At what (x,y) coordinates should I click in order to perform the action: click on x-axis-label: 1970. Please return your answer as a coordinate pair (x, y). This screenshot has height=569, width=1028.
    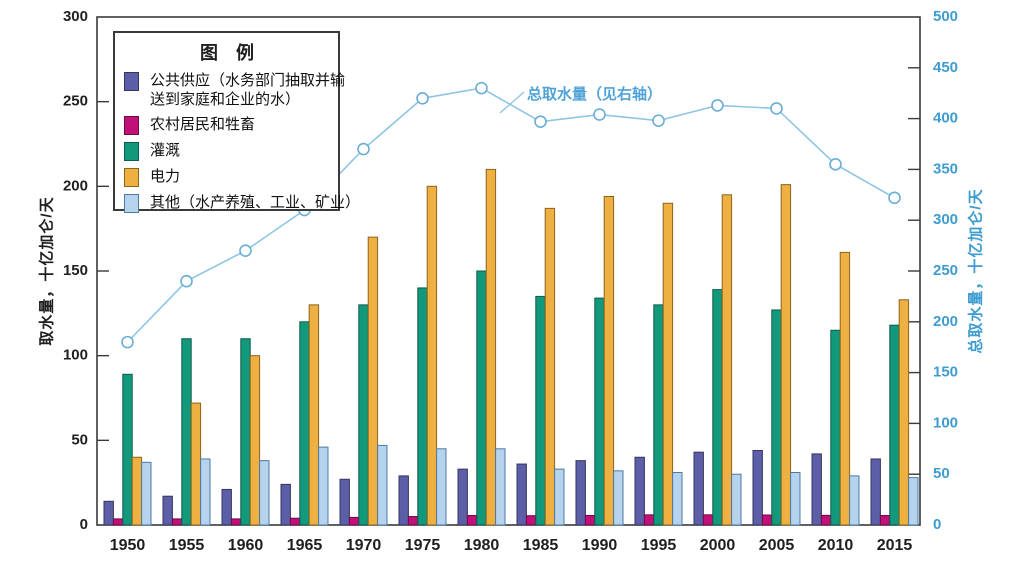
    Looking at the image, I should click on (364, 545).